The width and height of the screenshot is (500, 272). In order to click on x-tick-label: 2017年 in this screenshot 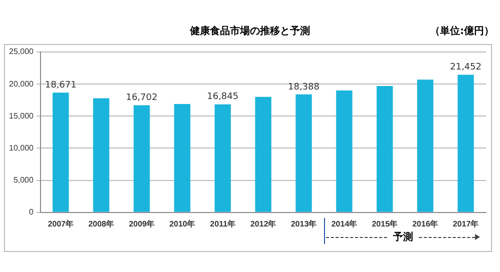, I will do `click(465, 223)`.